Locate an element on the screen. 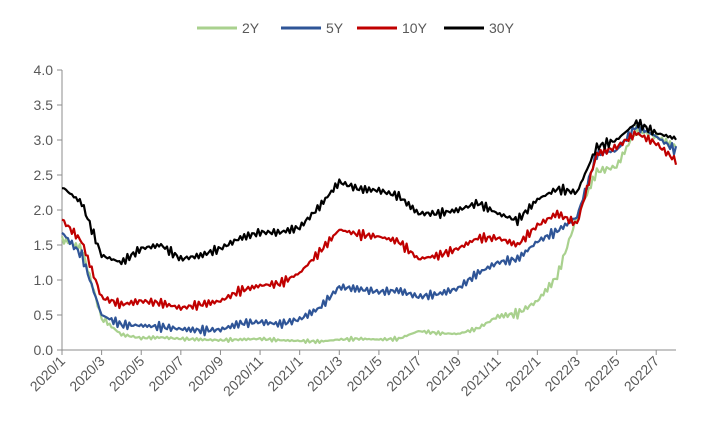  x-tick-label: 2021/11 is located at coordinates (480, 376).